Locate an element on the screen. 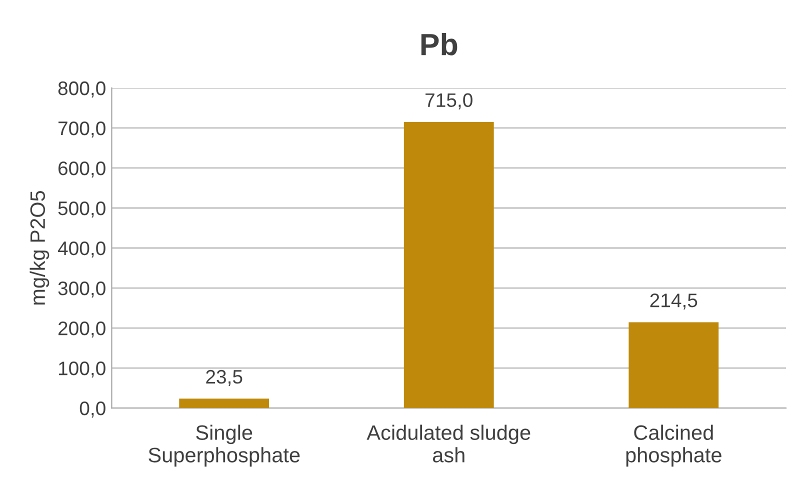 This screenshot has height=497, width=798. y-tick-label: 700,0 is located at coordinates (82, 129).